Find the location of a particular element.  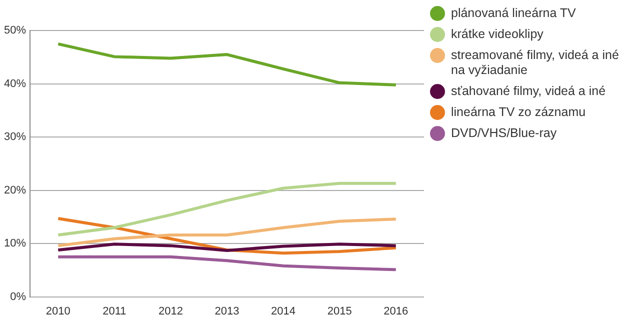

y-tick-label: 20% is located at coordinates (15, 190).